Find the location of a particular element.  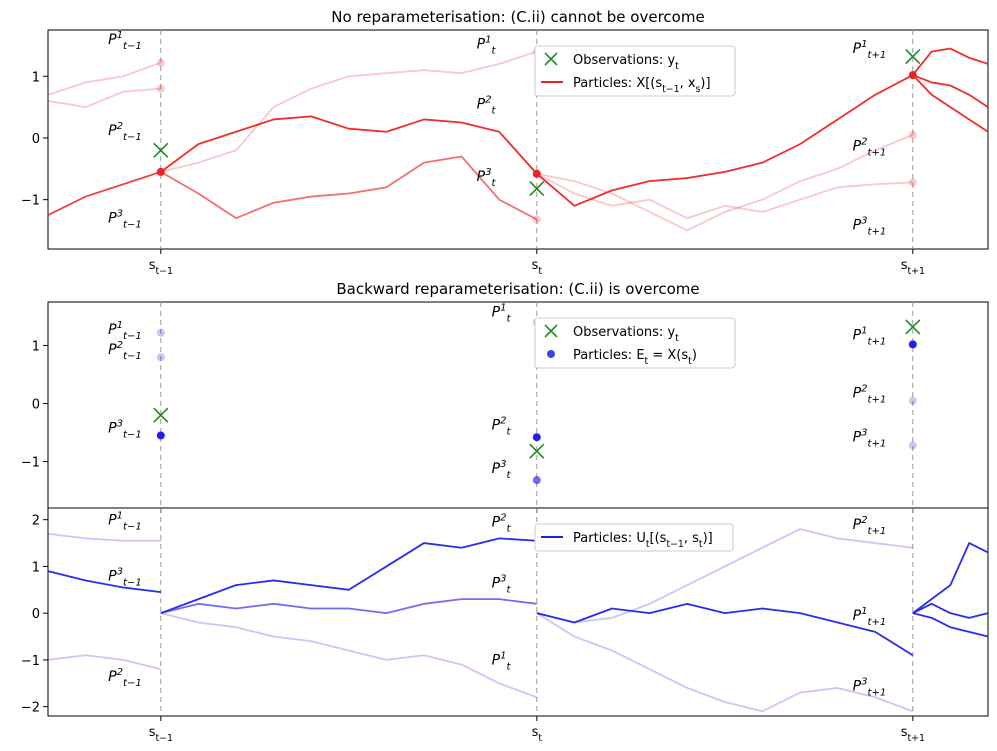

particle-label: P1t is located at coordinates (487, 46).